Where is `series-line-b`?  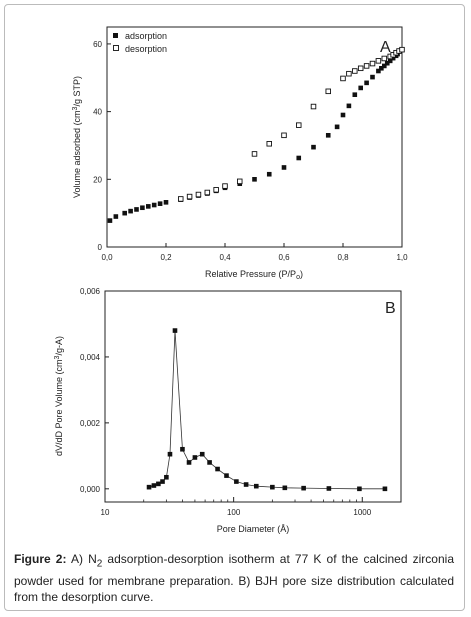 series-line-b is located at coordinates (266, 410).